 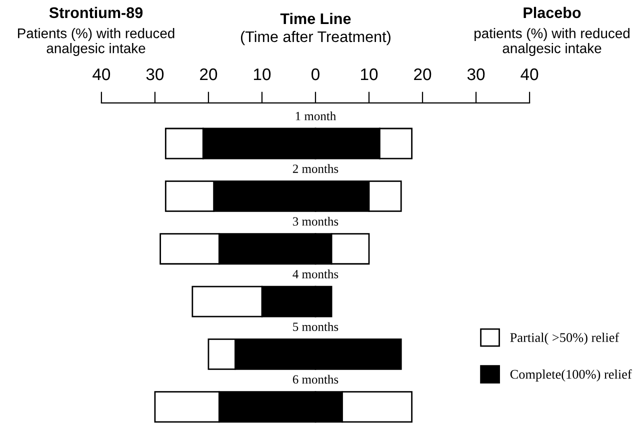 What do you see at coordinates (552, 12) in the screenshot?
I see `text: Placebo` at bounding box center [552, 12].